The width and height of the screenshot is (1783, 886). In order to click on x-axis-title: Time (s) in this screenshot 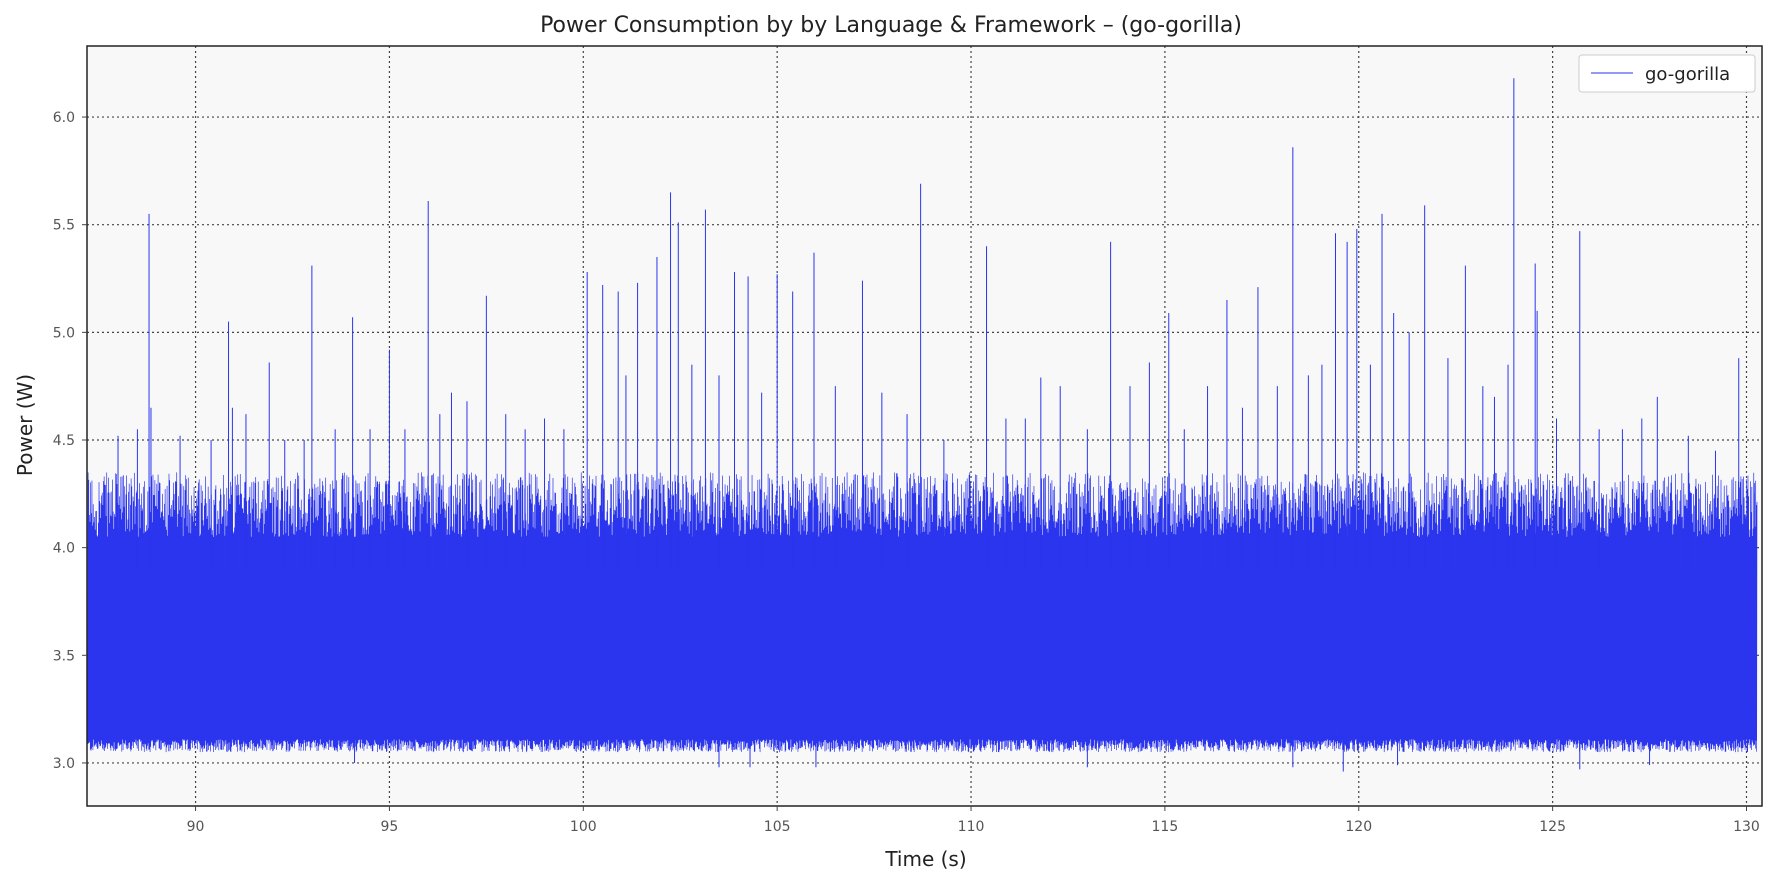, I will do `click(925, 859)`.